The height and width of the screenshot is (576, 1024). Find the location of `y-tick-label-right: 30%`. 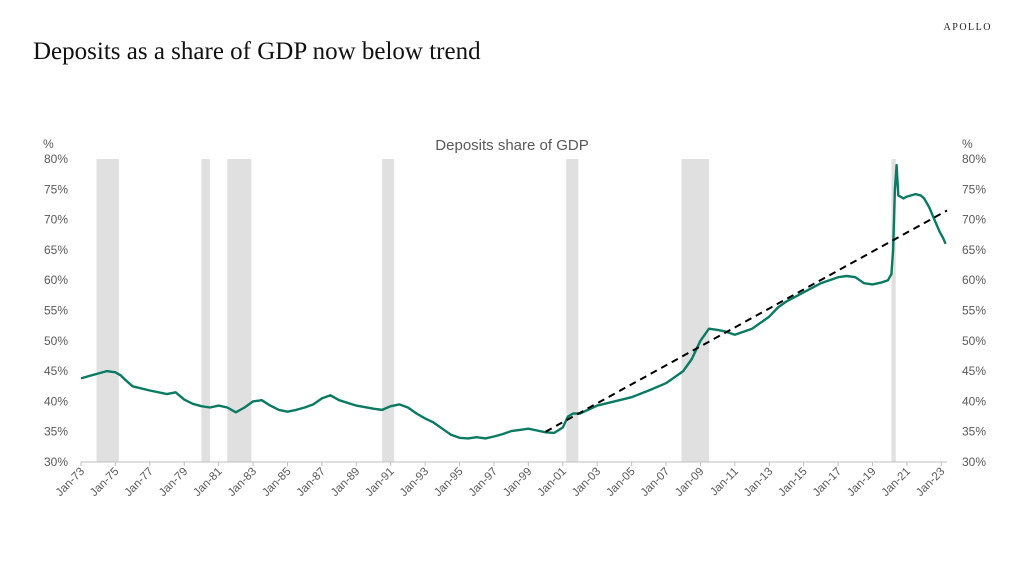

y-tick-label-right: 30% is located at coordinates (974, 462).